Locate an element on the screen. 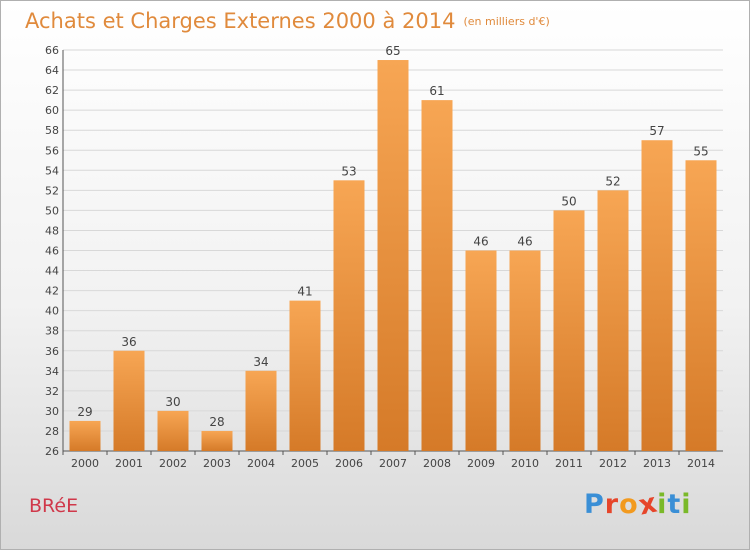 The height and width of the screenshot is (550, 750). proxiti-logo: Proxiti is located at coordinates (638, 504).